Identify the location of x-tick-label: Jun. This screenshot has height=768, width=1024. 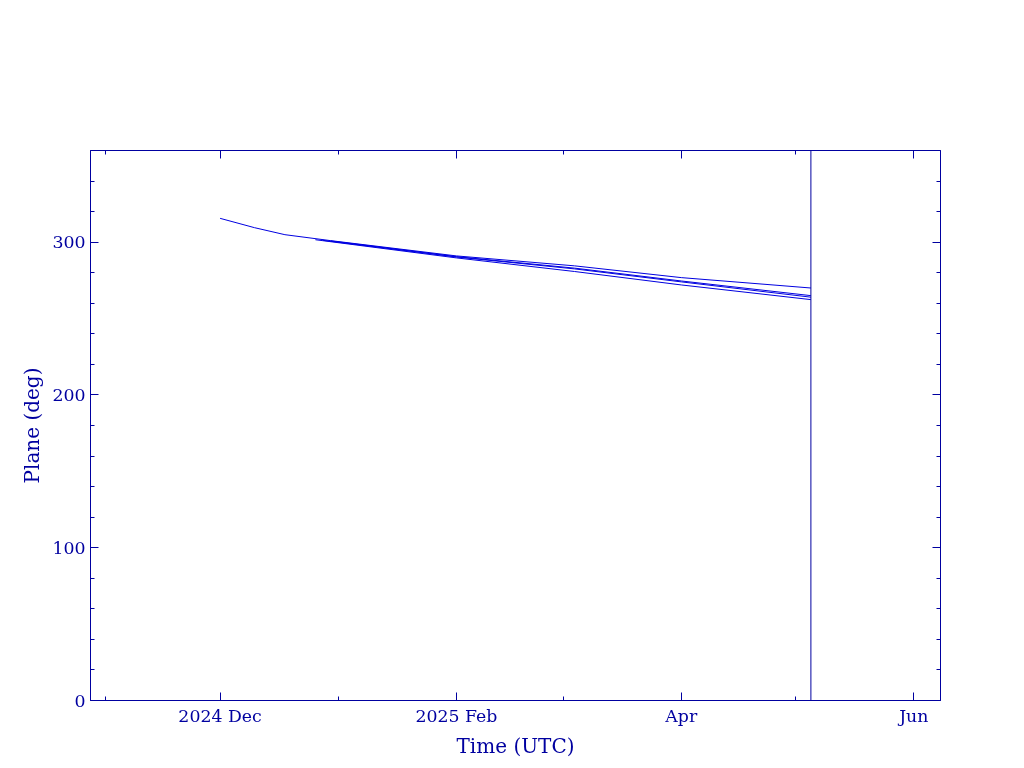
(913, 715).